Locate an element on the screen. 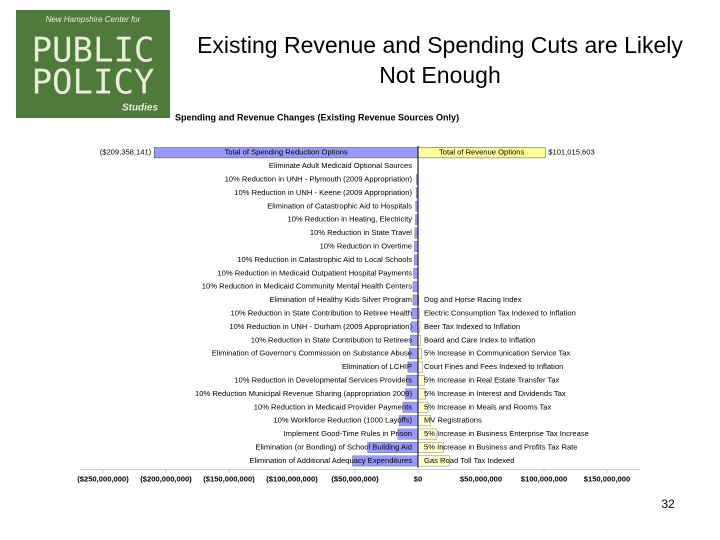 This screenshot has width=720, height=540. logo-box is located at coordinates (93, 64).